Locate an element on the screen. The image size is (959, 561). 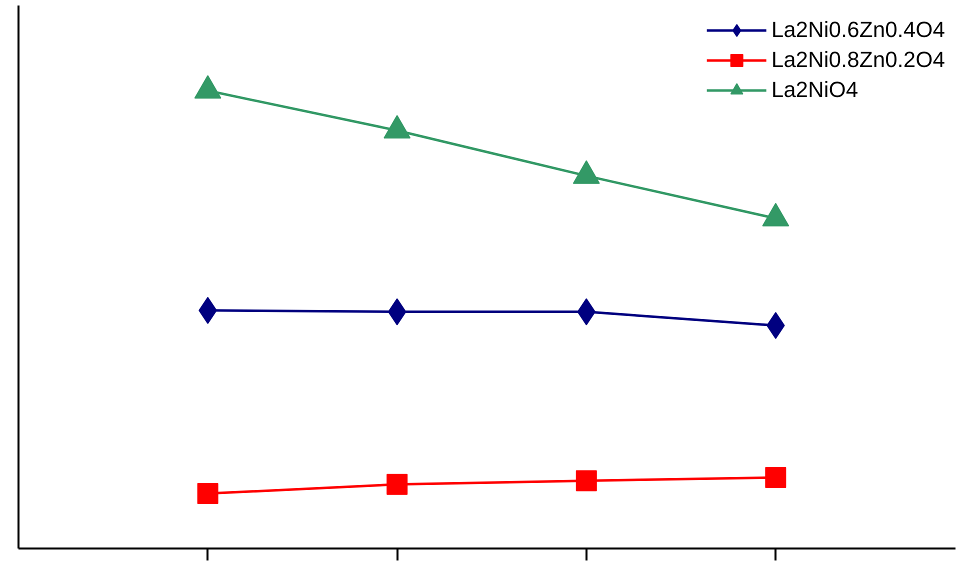
legend-label: La2Ni0.8Zn0.2O4 is located at coordinates (858, 60).